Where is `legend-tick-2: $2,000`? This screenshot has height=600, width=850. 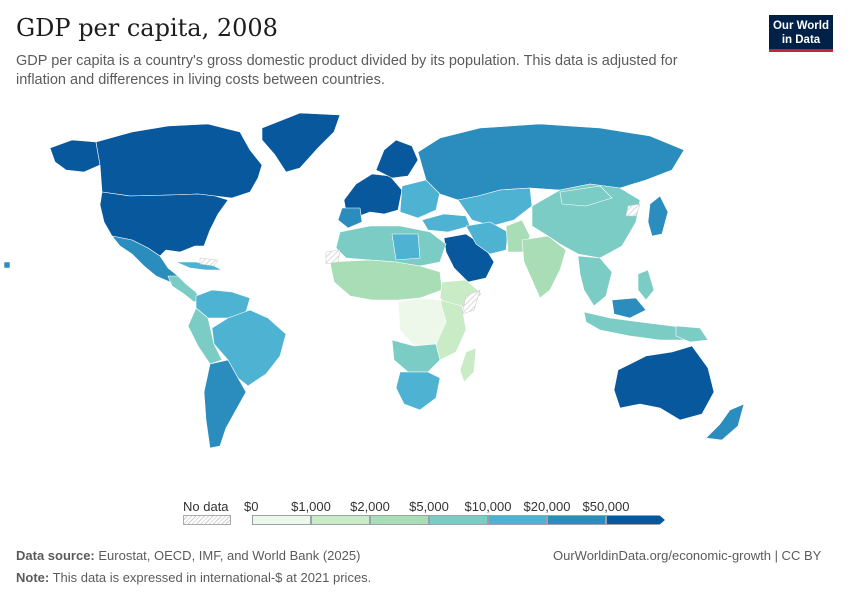
legend-tick-2: $2,000 is located at coordinates (370, 506).